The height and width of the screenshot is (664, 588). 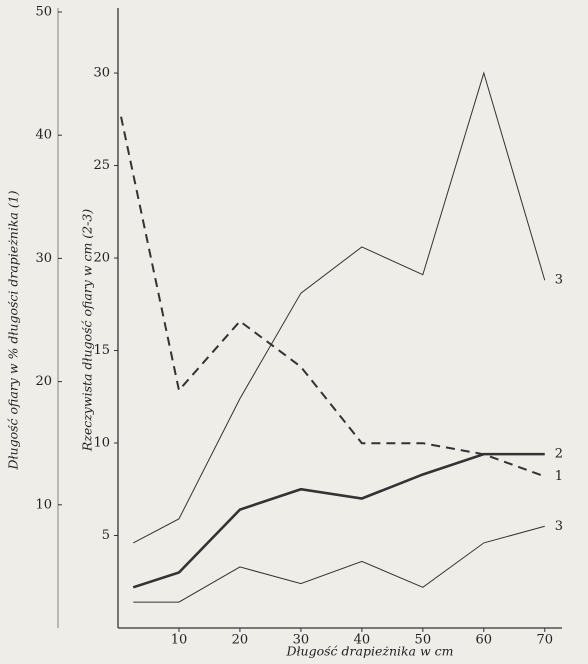 I want to click on x-axis-label: Długość drapieżnika w cm, so click(x=369, y=651).